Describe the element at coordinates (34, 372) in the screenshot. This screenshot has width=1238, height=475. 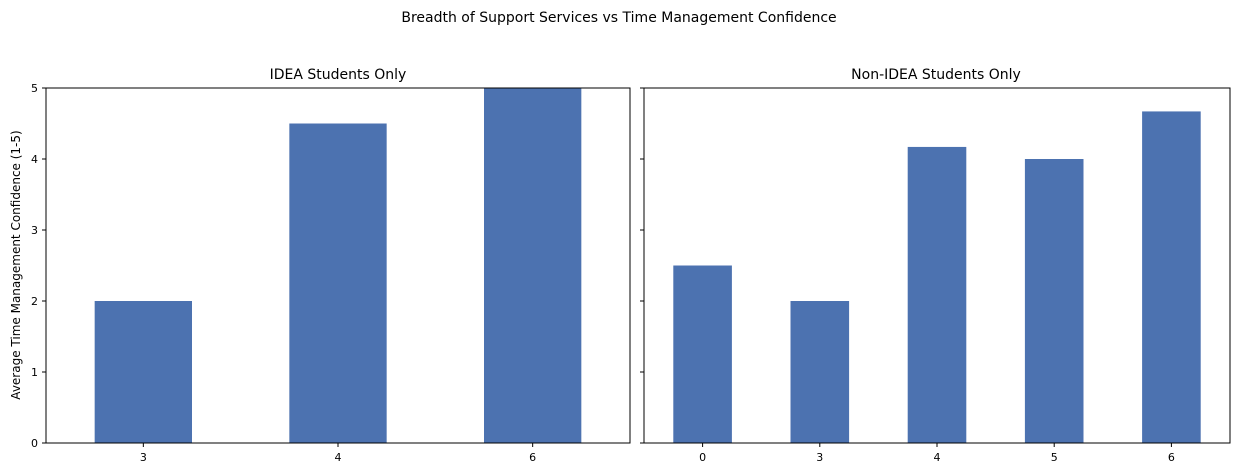
I see `y-tick-label-1: 1` at that location.